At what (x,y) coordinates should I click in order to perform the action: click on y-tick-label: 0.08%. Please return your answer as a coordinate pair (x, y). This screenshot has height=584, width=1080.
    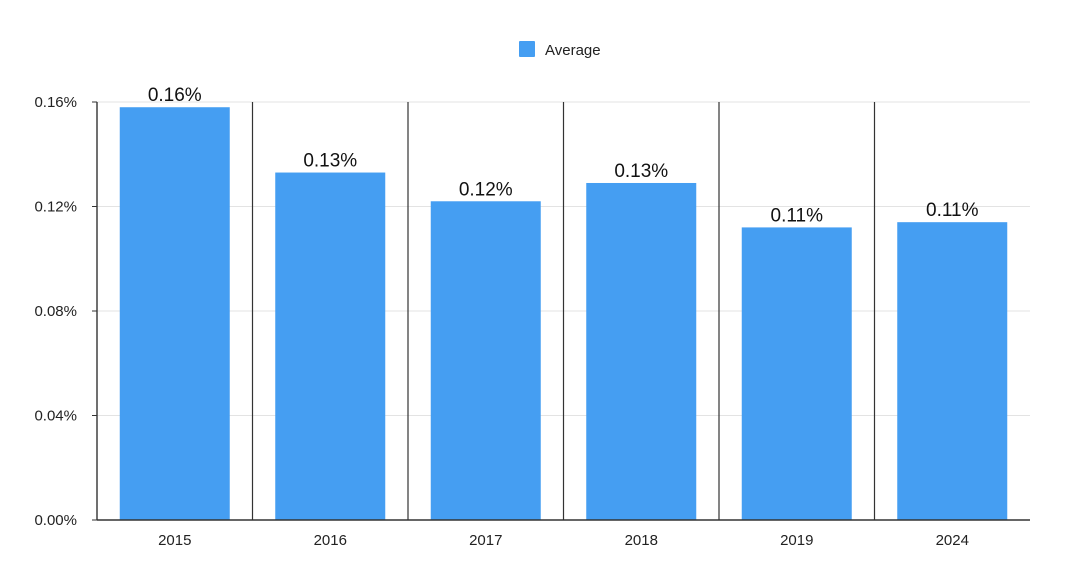
    Looking at the image, I should click on (55, 311).